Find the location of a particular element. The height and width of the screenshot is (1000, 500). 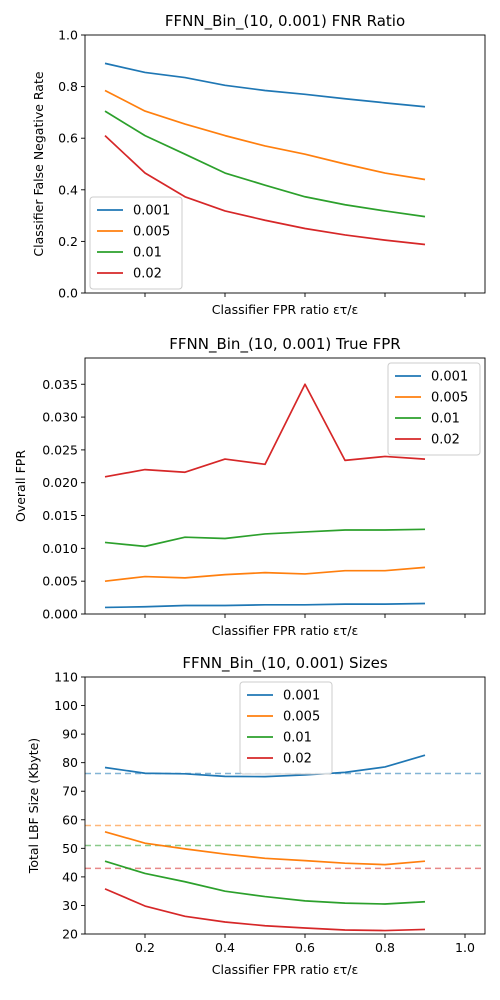

y-tick-label: 0.0 is located at coordinates (68, 293).